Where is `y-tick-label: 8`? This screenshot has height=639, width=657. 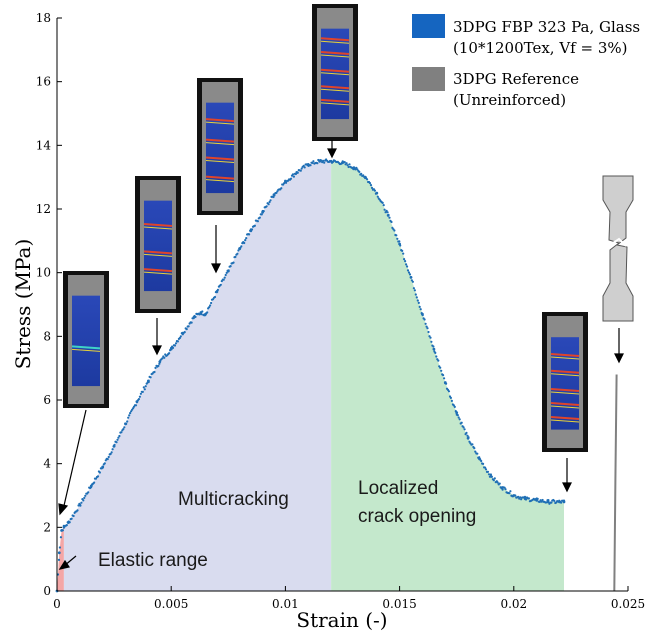 y-tick-label: 8 is located at coordinates (47, 336).